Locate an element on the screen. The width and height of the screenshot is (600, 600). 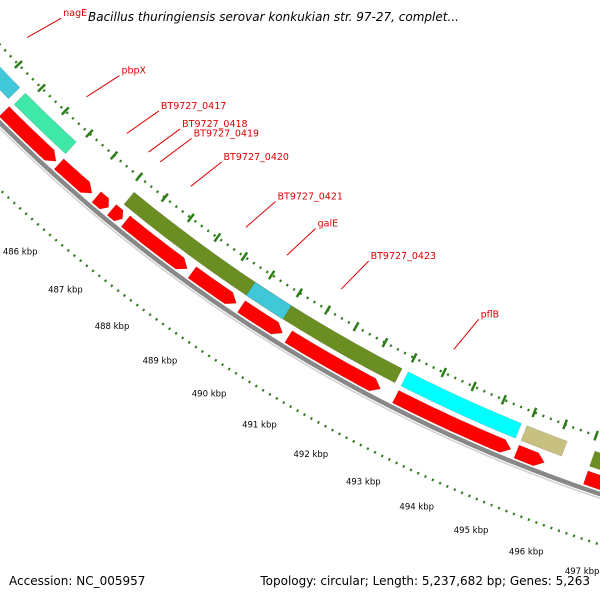
accession-label: Accession: NC_005957 is located at coordinates (77, 581).